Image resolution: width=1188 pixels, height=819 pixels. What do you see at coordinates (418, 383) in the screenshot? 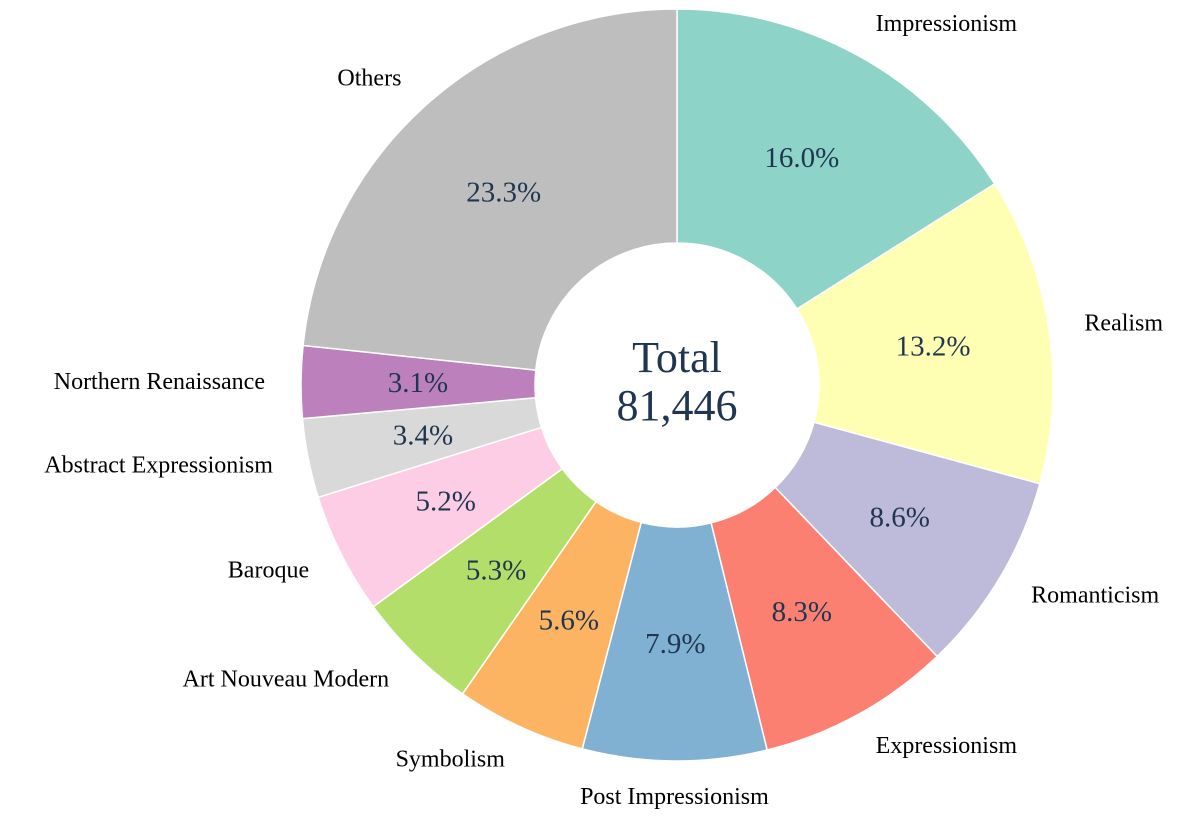
I see `percent-label: 3.1%` at bounding box center [418, 383].